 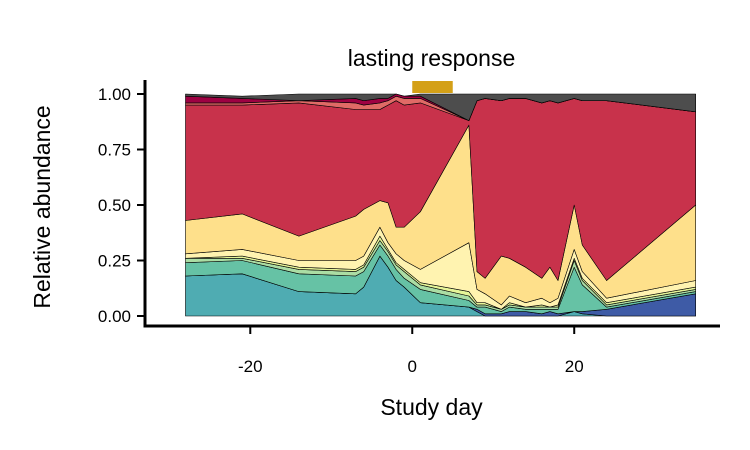 What do you see at coordinates (114, 94) in the screenshot?
I see `y-tick-label: 1.00` at bounding box center [114, 94].